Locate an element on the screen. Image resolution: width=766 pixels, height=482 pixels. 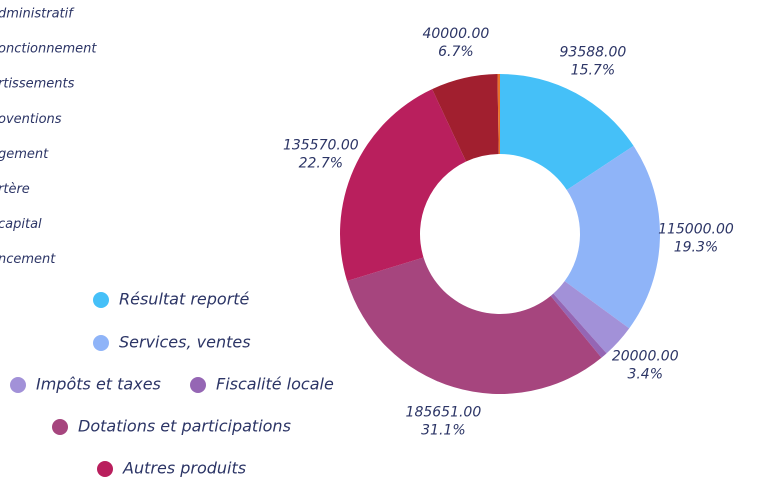
legend-label: Impôts et taxes is located at coordinates (98, 384).